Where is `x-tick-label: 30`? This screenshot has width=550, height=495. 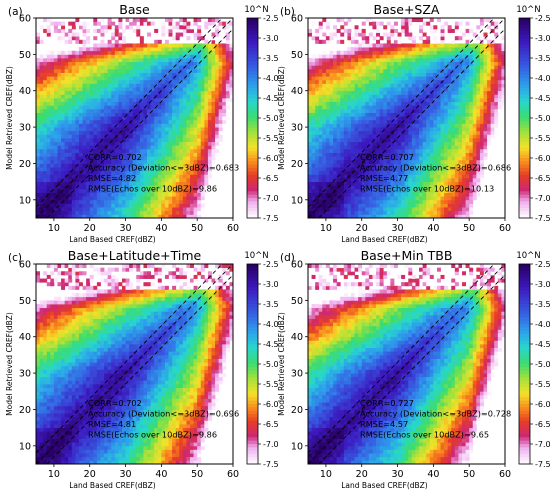 x-tick-label: 30 is located at coordinates (125, 228).